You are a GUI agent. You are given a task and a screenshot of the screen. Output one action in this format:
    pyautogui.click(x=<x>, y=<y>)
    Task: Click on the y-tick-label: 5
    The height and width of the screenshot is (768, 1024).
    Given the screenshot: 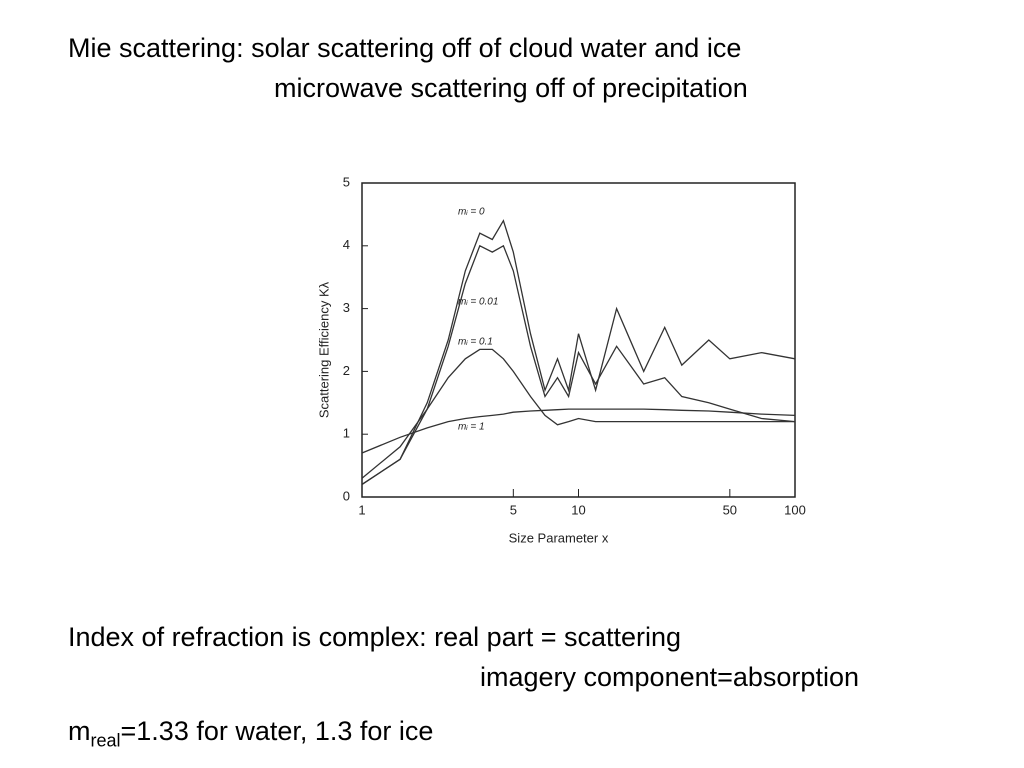 What is the action you would take?
    pyautogui.click(x=346, y=181)
    